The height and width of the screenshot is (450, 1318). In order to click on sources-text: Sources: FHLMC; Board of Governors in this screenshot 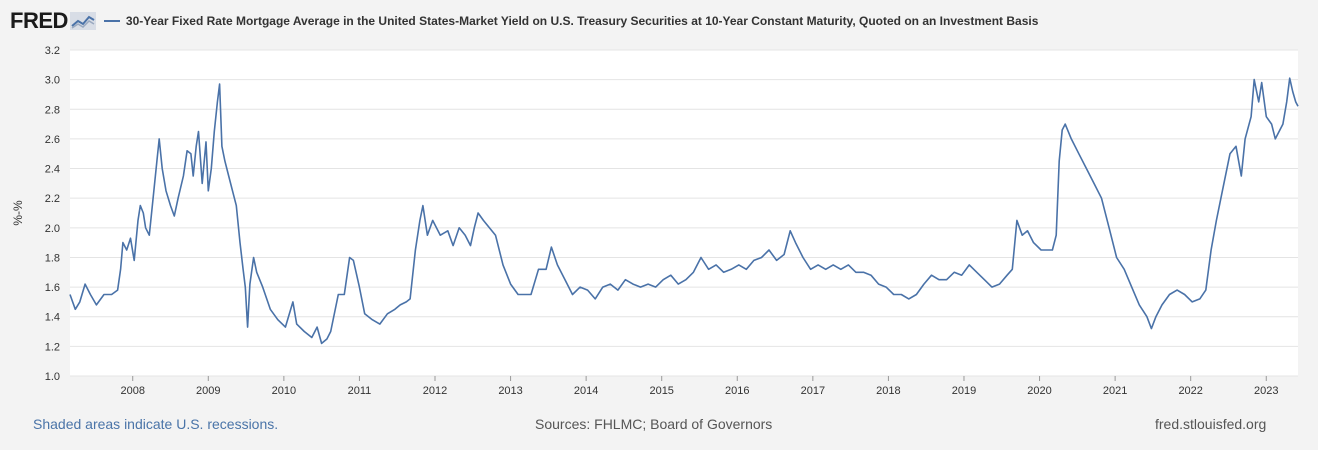, I will do `click(654, 424)`.